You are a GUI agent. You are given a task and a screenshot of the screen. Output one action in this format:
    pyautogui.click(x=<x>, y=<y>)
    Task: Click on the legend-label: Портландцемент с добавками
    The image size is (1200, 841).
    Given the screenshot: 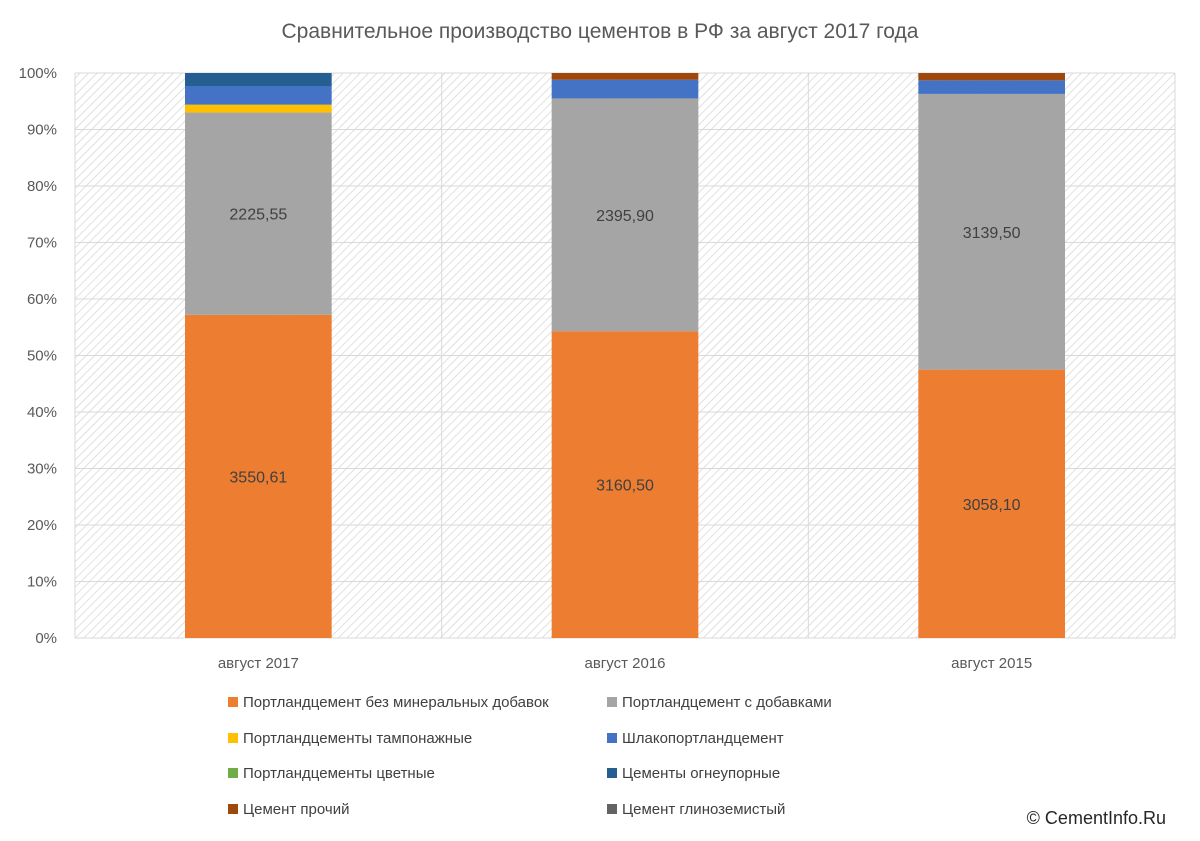 What is the action you would take?
    pyautogui.click(x=727, y=702)
    